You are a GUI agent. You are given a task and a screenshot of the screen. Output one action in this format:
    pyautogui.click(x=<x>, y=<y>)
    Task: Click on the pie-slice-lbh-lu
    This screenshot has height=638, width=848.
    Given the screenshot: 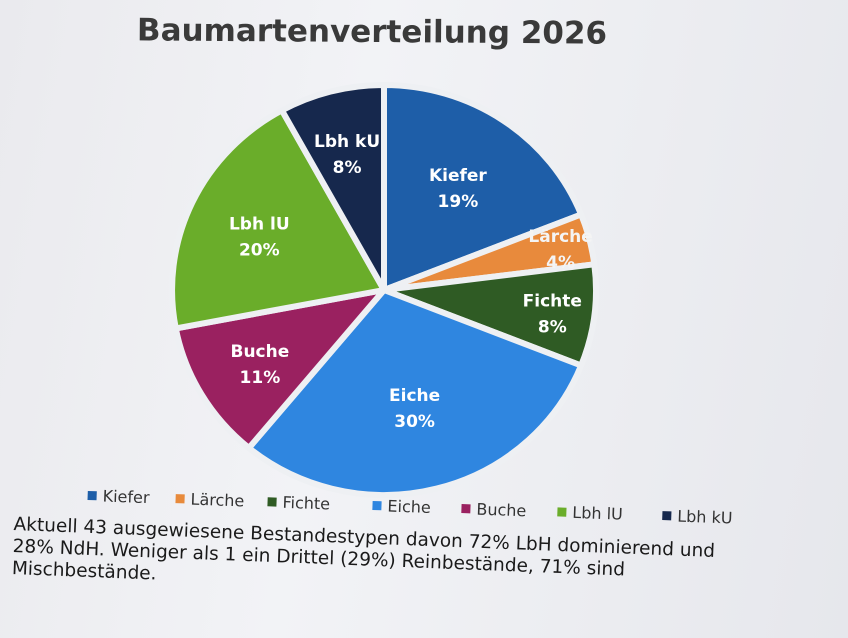 What is the action you would take?
    pyautogui.click(x=278, y=219)
    